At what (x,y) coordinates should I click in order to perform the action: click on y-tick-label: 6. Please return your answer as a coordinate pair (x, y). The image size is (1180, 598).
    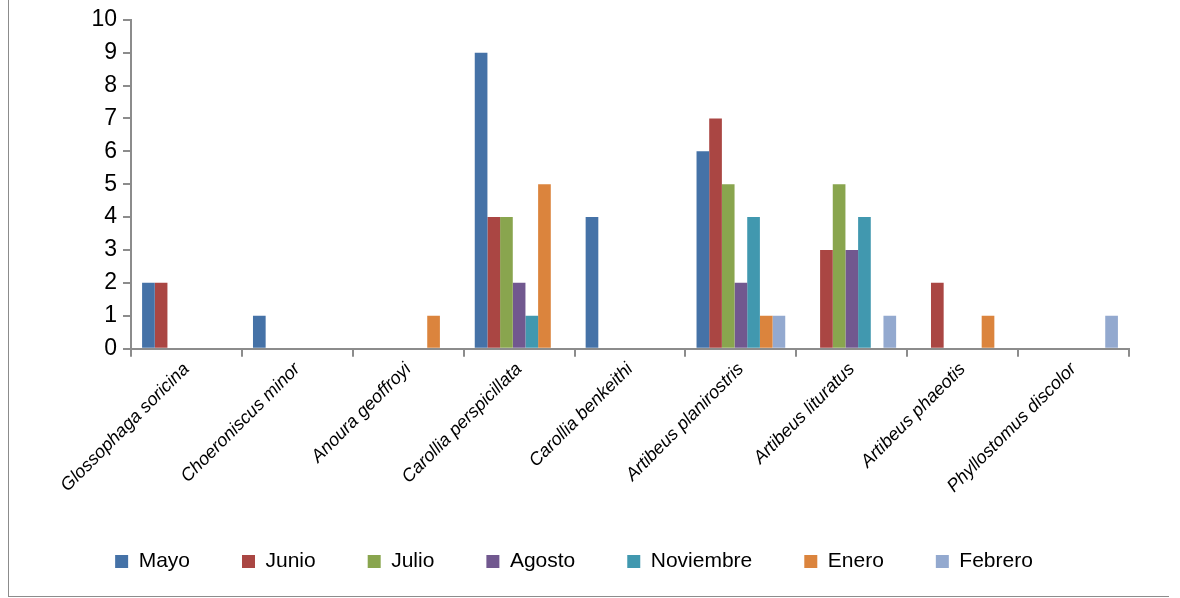
    Looking at the image, I should click on (110, 149).